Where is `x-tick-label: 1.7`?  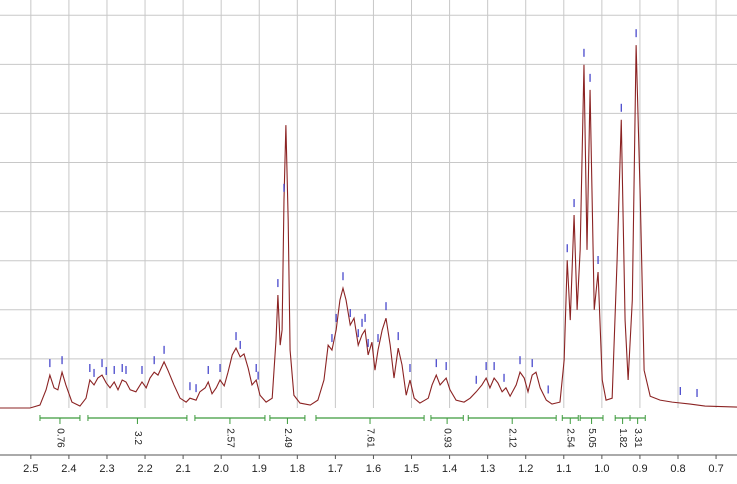
x-tick-label: 1.7 is located at coordinates (335, 469).